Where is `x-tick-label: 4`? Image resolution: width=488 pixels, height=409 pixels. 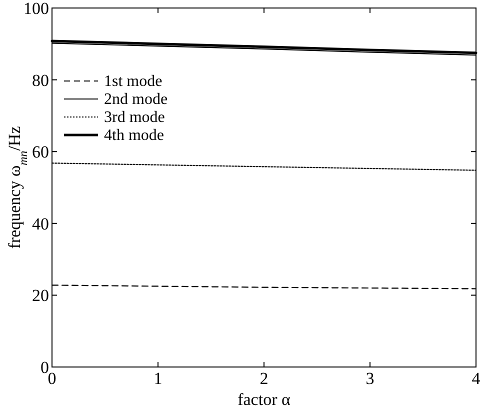 x-tick-label: 4 is located at coordinates (476, 378).